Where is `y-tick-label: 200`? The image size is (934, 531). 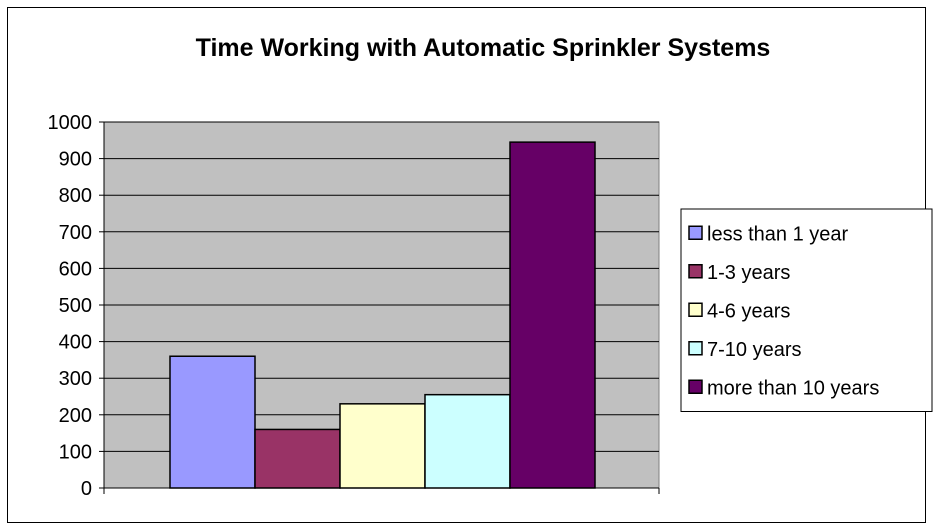 y-tick-label: 200 is located at coordinates (75, 416).